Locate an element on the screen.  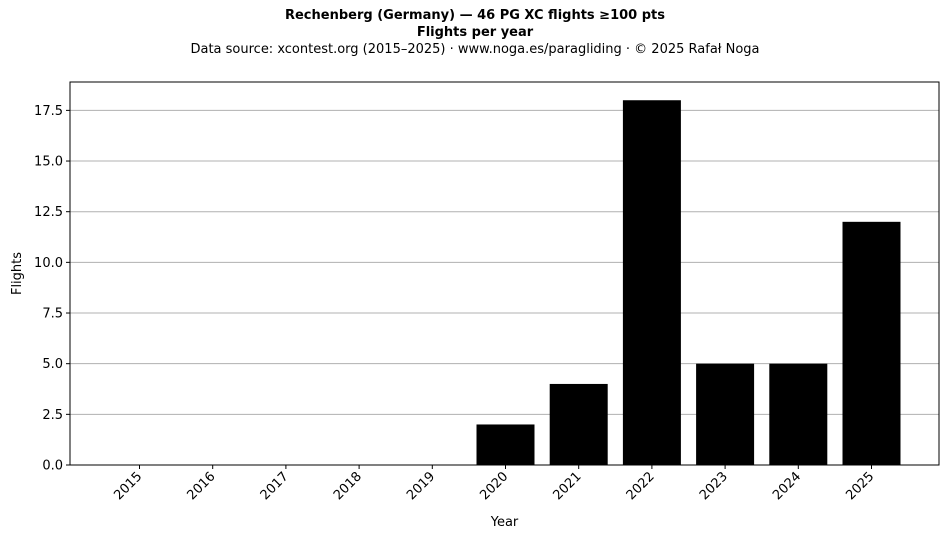
y-tick-label: 2.5 is located at coordinates (52, 415).